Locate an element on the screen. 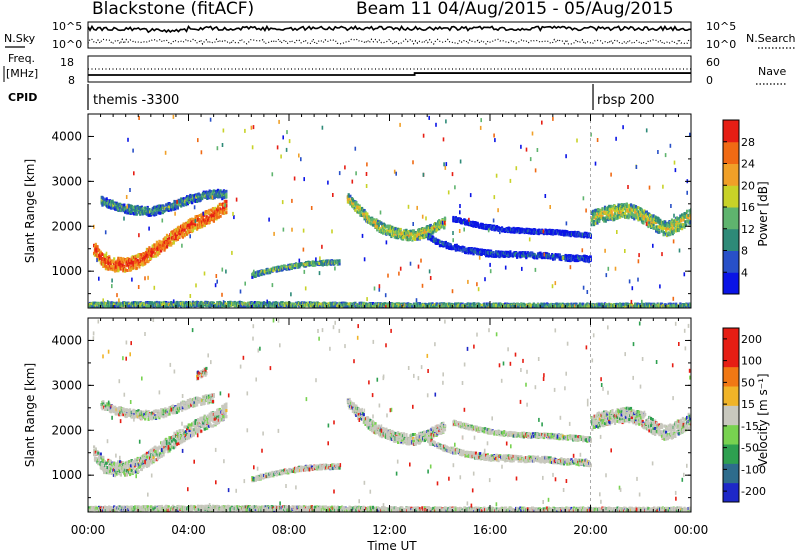 The image size is (800, 554). freq-tick-lo: 8 is located at coordinates (71, 80).